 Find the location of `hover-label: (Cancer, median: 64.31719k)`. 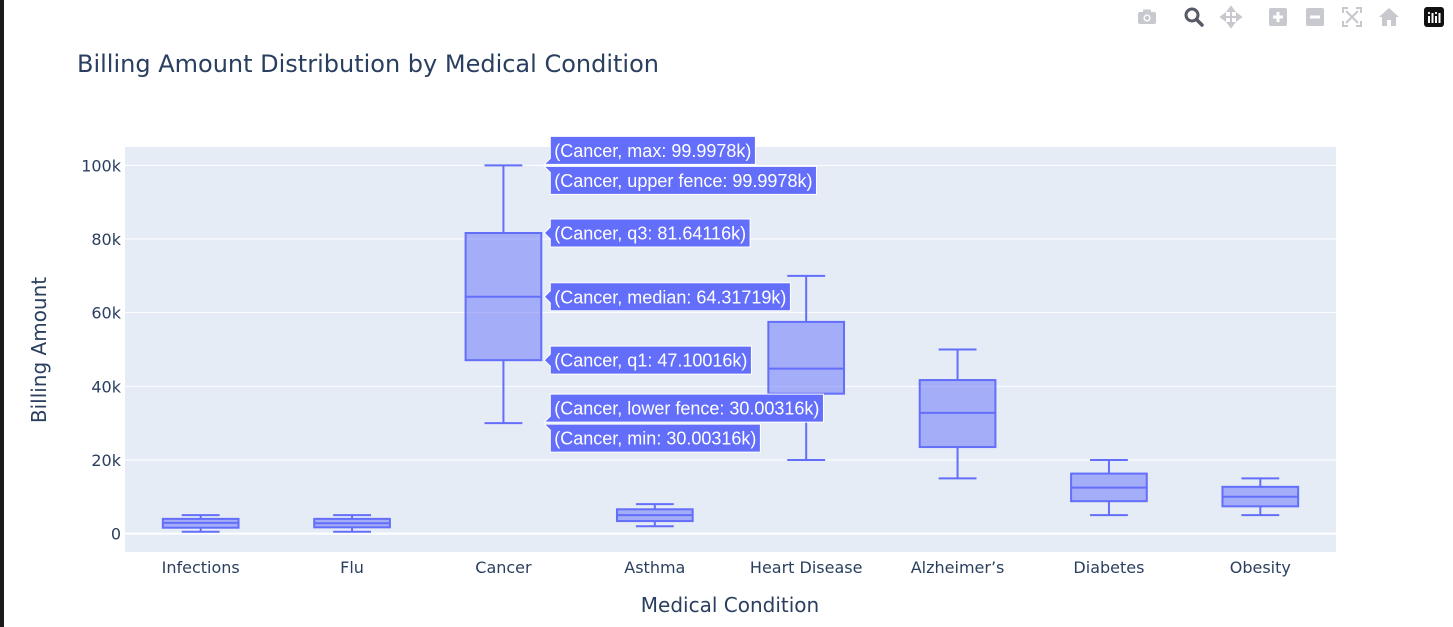

hover-label: (Cancer, median: 64.31719k) is located at coordinates (667, 297).